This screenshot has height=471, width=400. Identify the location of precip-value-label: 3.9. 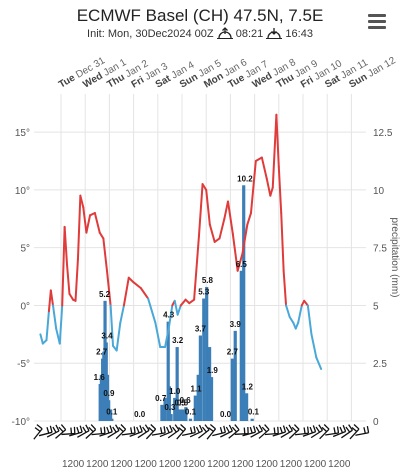
(236, 324).